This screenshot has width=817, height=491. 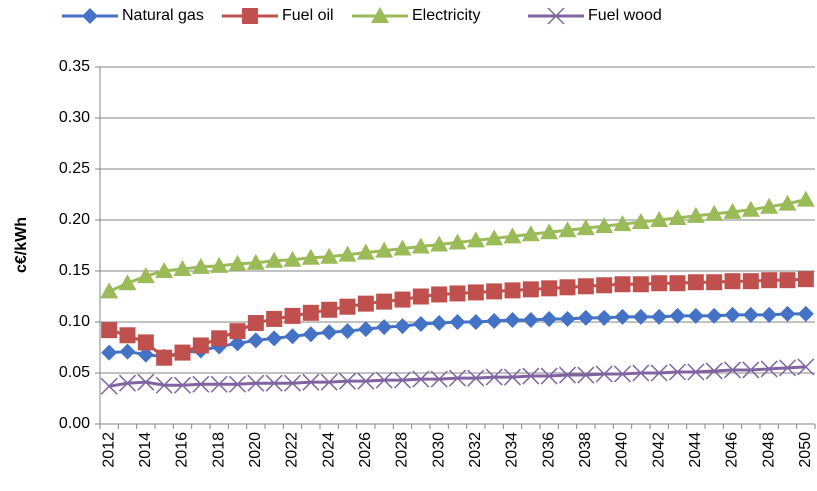 What do you see at coordinates (365, 450) in the screenshot?
I see `x-tick-label: 2026` at bounding box center [365, 450].